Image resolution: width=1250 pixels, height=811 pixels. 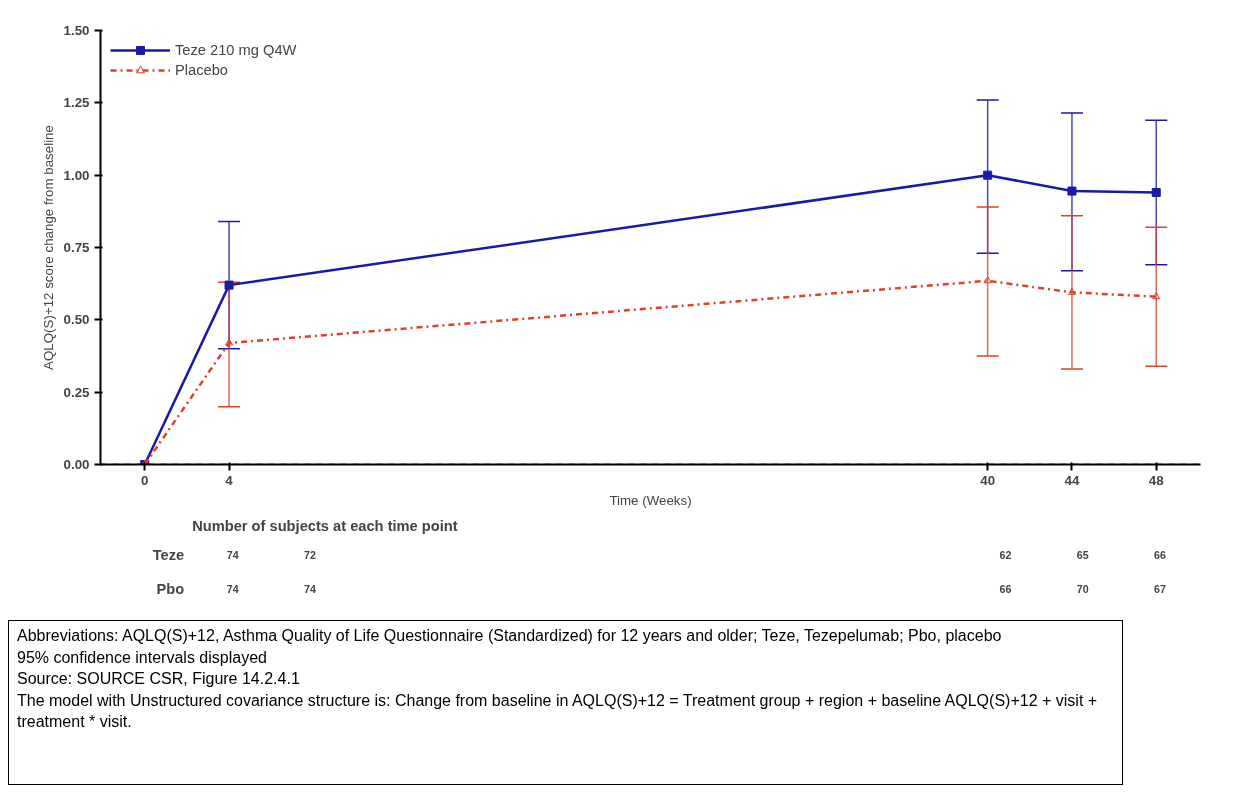 I want to click on text: 62, so click(x=1005, y=555).